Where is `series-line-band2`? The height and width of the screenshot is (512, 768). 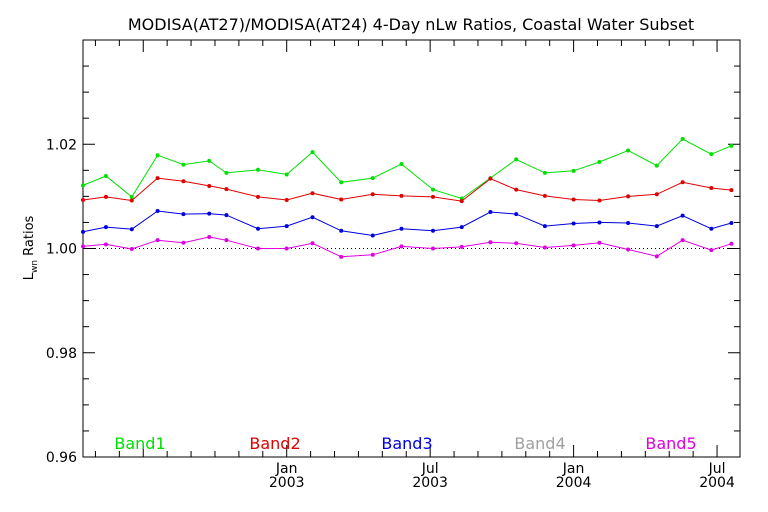 series-line-band2 is located at coordinates (407, 189).